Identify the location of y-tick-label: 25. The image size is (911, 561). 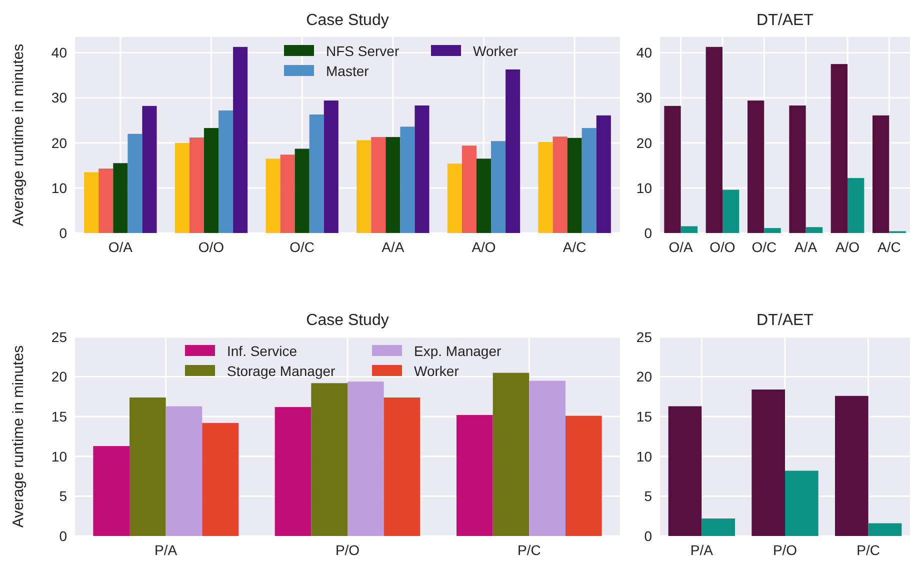
(59, 336).